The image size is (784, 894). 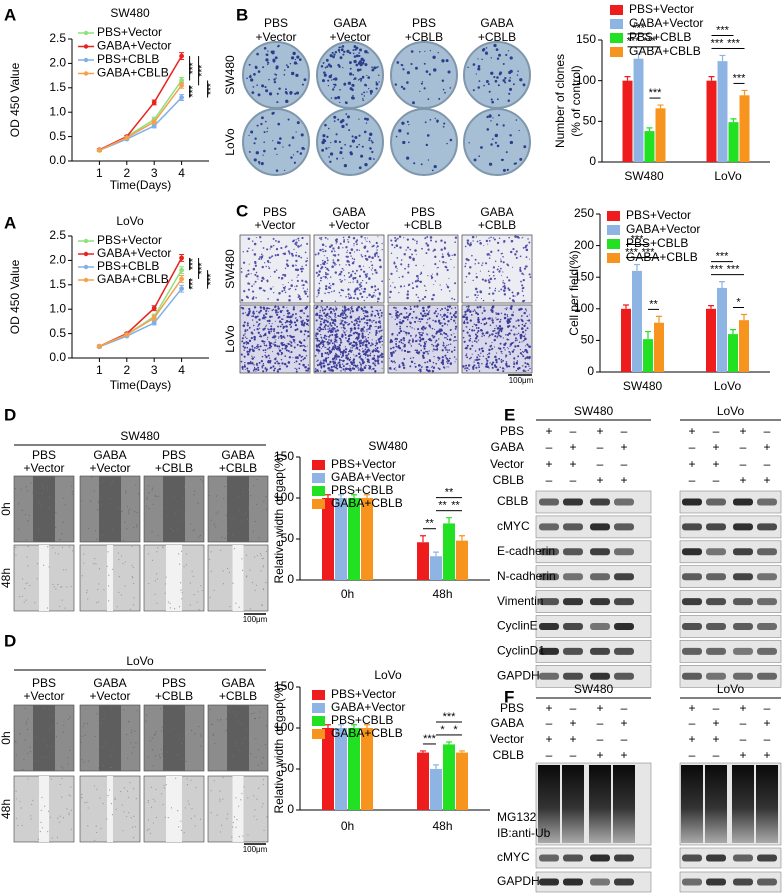 What do you see at coordinates (730, 626) in the screenshot?
I see `blot-membrane` at bounding box center [730, 626].